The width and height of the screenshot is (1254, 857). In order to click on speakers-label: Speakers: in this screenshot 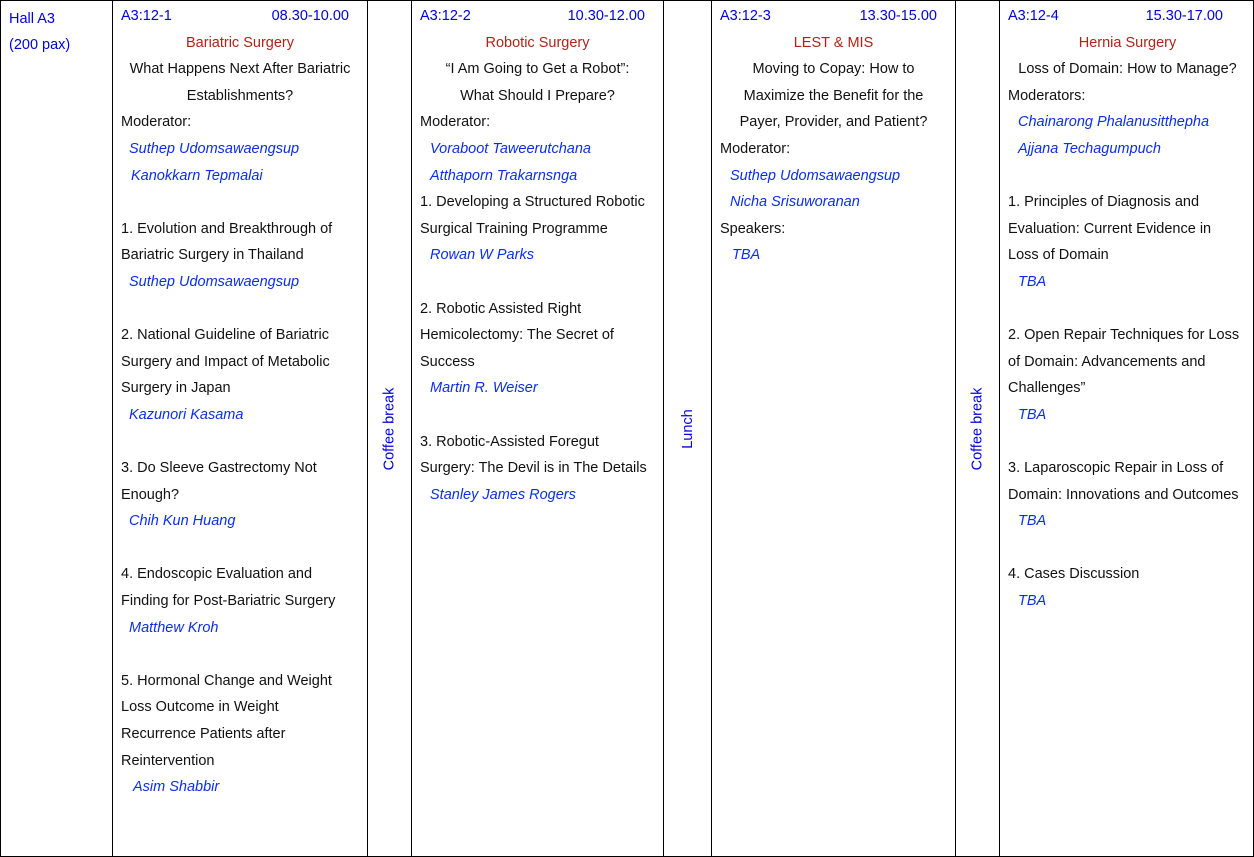, I will do `click(753, 228)`.